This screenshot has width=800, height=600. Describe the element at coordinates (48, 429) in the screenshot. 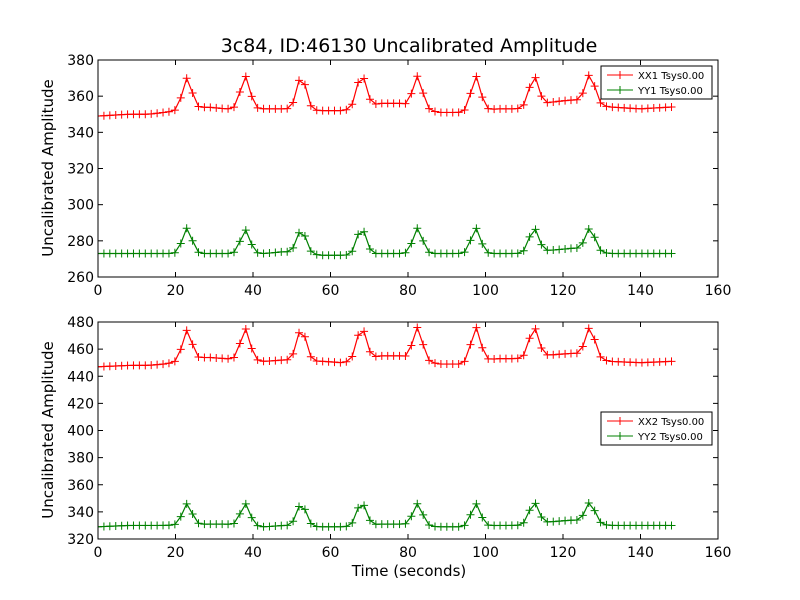

I see `bottom-y-axis-label: Uncalibrated Amplitude` at that location.